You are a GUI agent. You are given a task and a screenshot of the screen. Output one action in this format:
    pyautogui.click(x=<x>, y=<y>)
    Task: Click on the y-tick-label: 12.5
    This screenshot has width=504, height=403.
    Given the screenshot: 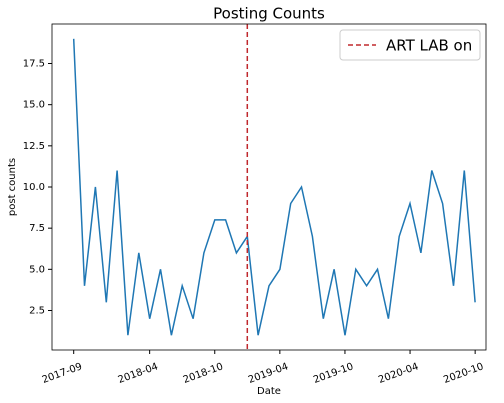 What is the action you would take?
    pyautogui.click(x=34, y=146)
    